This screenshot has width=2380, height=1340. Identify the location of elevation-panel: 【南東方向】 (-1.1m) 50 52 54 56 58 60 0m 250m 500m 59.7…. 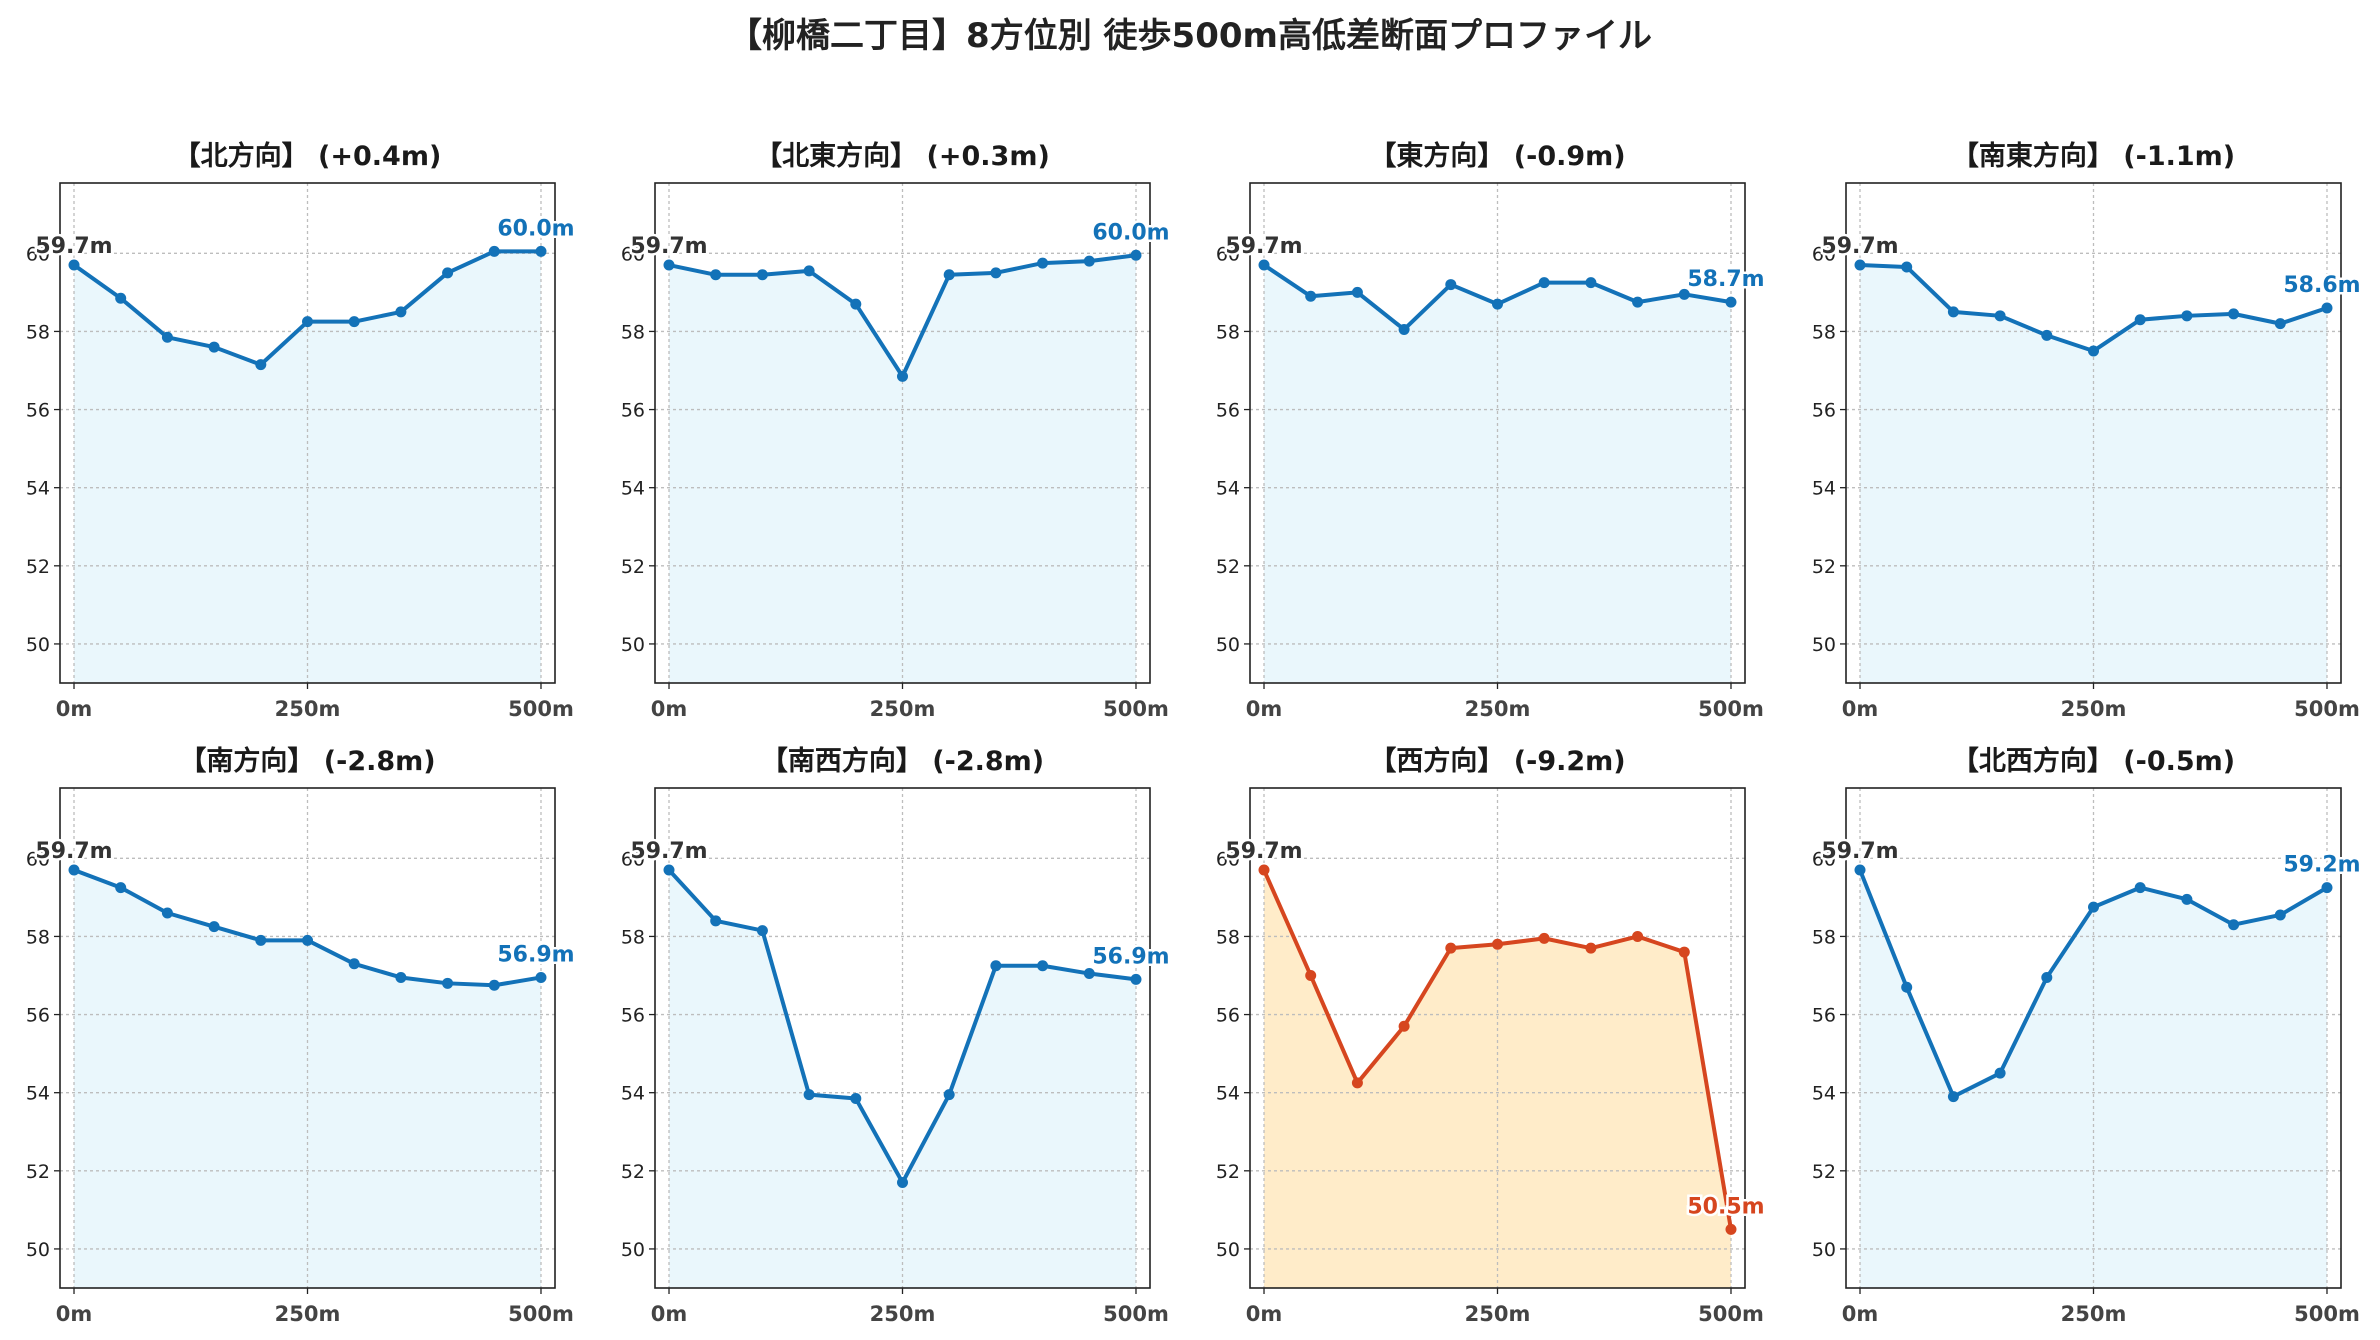
(2087, 430).